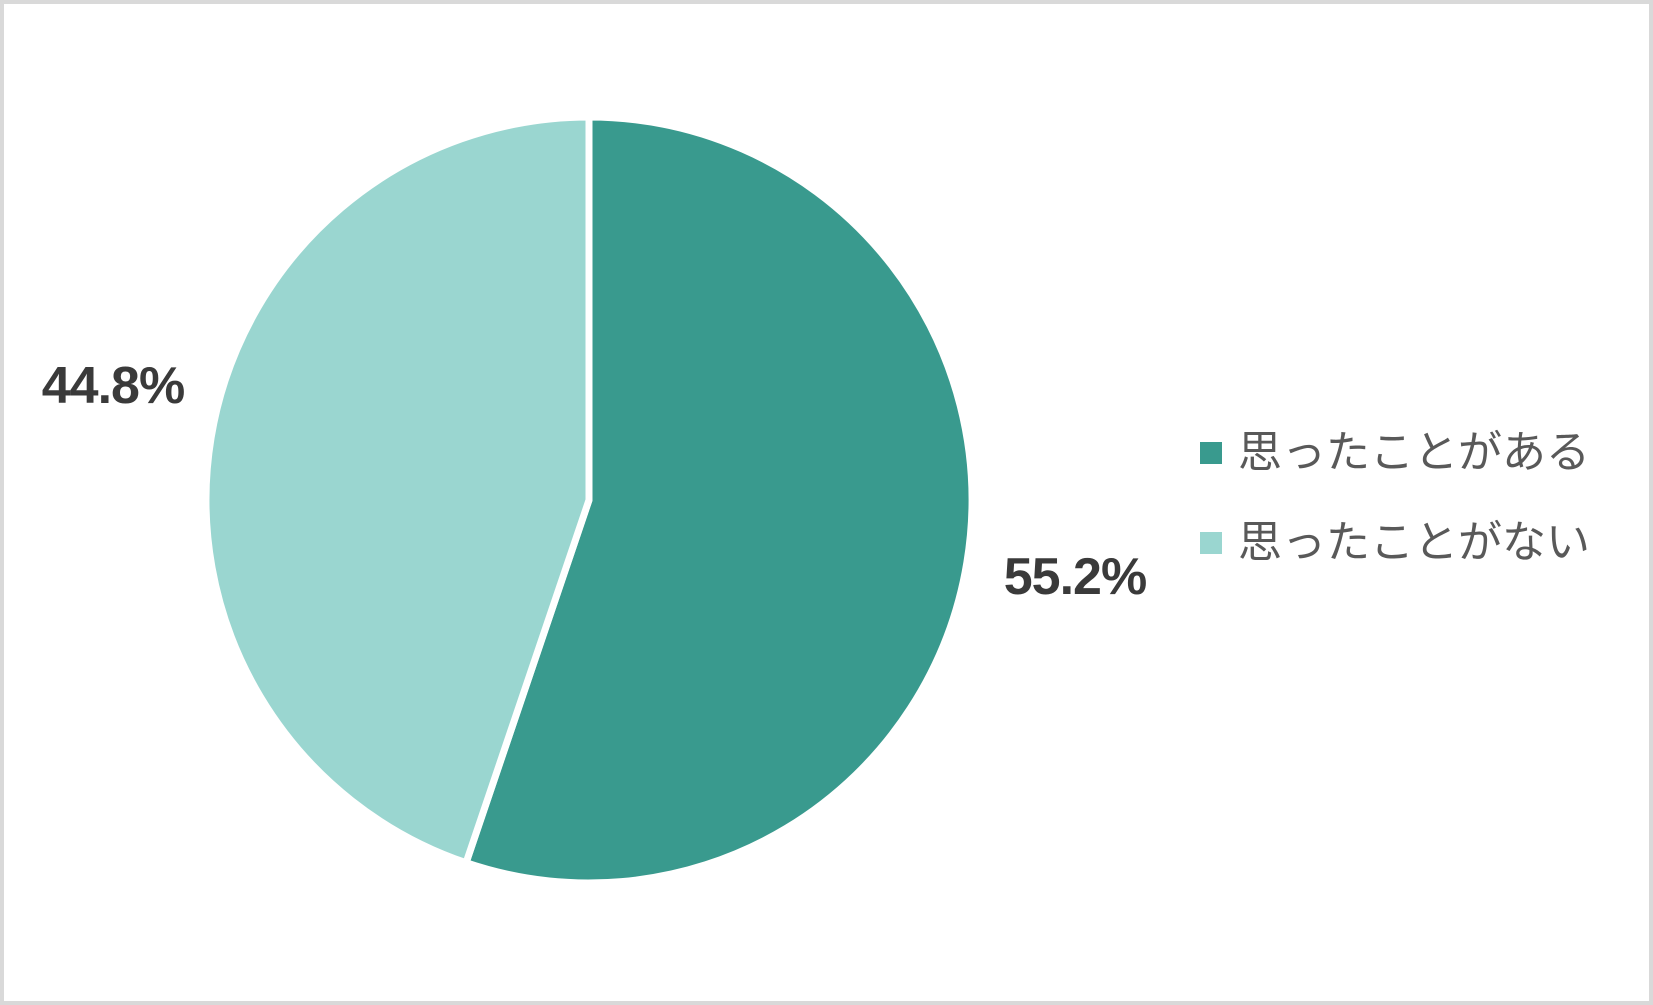 This screenshot has width=1653, height=1005. Describe the element at coordinates (1211, 453) in the screenshot. I see `legend-swatch-major-icon` at that location.